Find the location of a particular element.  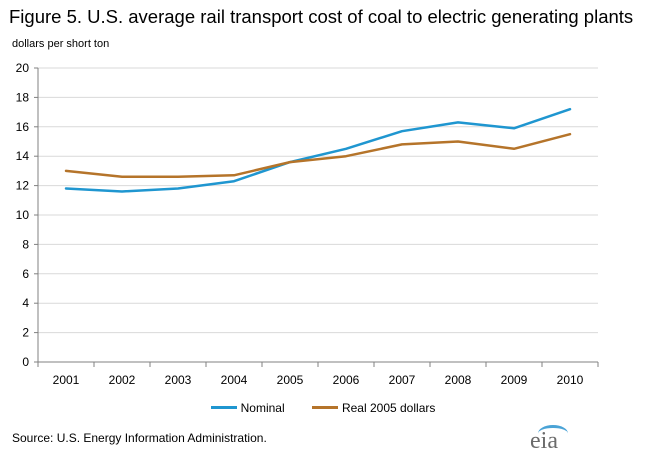

series-lines is located at coordinates (318, 150).